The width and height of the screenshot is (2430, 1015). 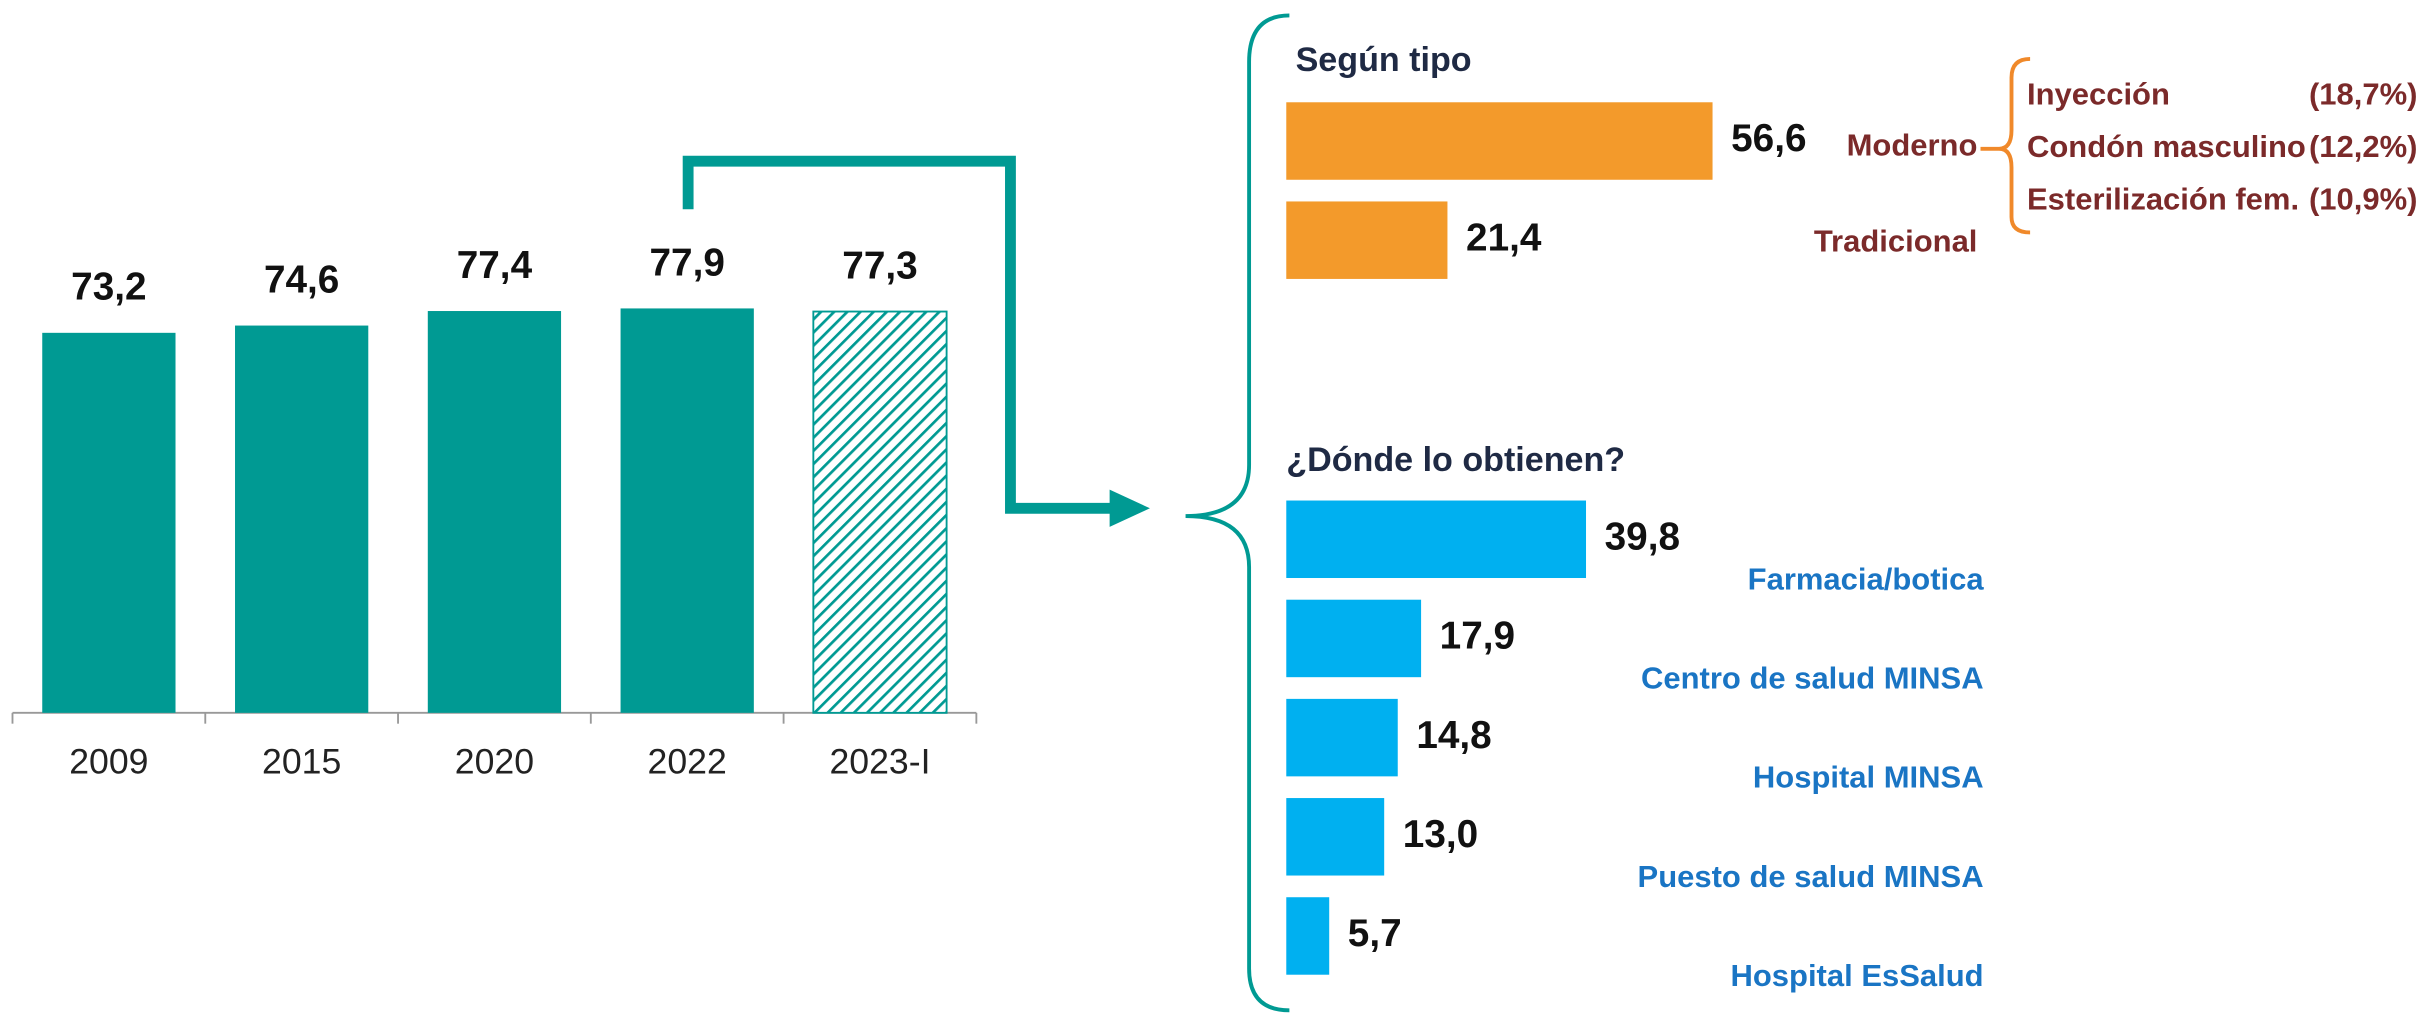 What do you see at coordinates (108, 761) in the screenshot?
I see `x-tick-label: 2009` at bounding box center [108, 761].